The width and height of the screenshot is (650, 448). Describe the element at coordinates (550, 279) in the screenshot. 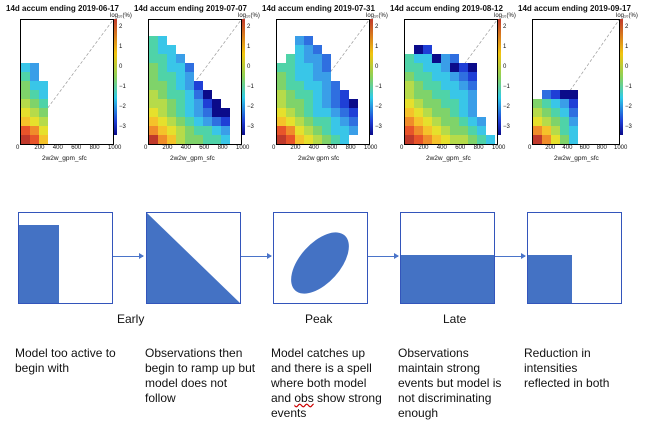

I see `small-rectangle-shape` at that location.